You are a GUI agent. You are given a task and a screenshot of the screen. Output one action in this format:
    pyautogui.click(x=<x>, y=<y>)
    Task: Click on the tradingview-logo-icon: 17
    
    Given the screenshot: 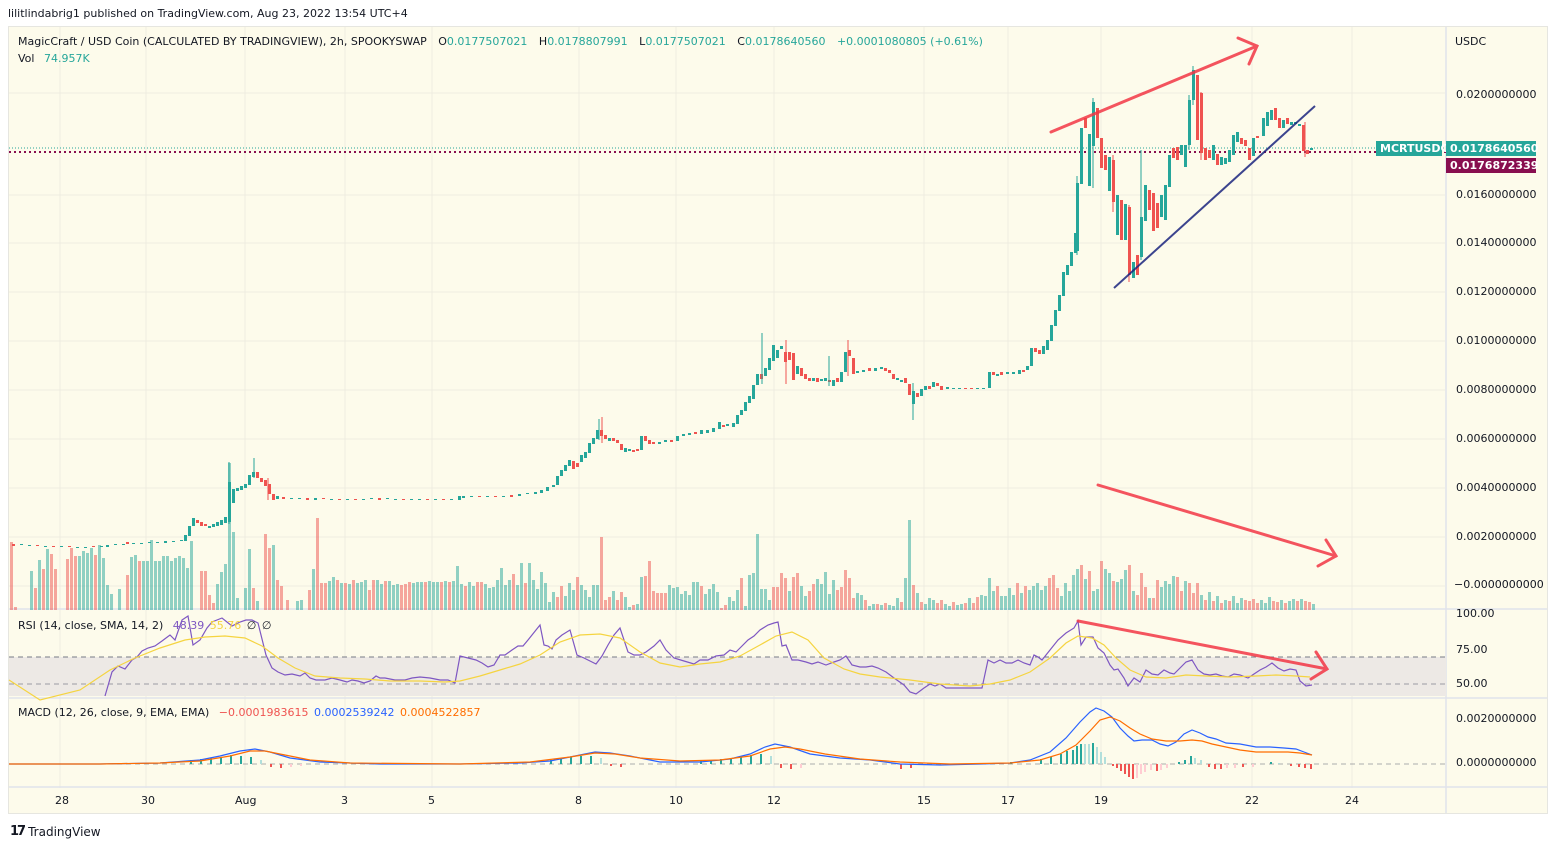 What is the action you would take?
    pyautogui.click(x=18, y=831)
    